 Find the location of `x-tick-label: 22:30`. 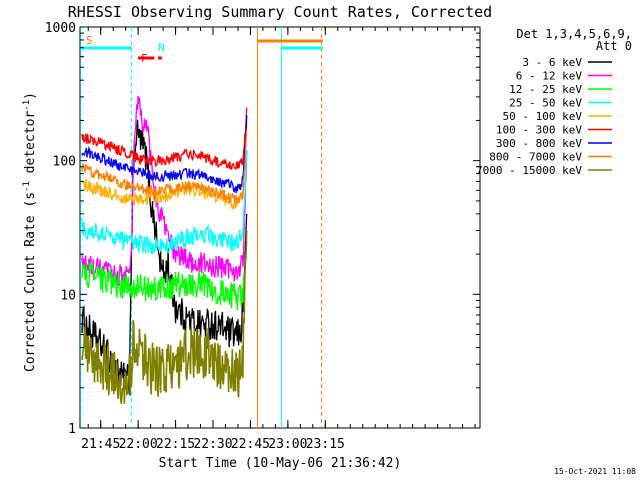

x-tick-label: 22:30 is located at coordinates (212, 444).